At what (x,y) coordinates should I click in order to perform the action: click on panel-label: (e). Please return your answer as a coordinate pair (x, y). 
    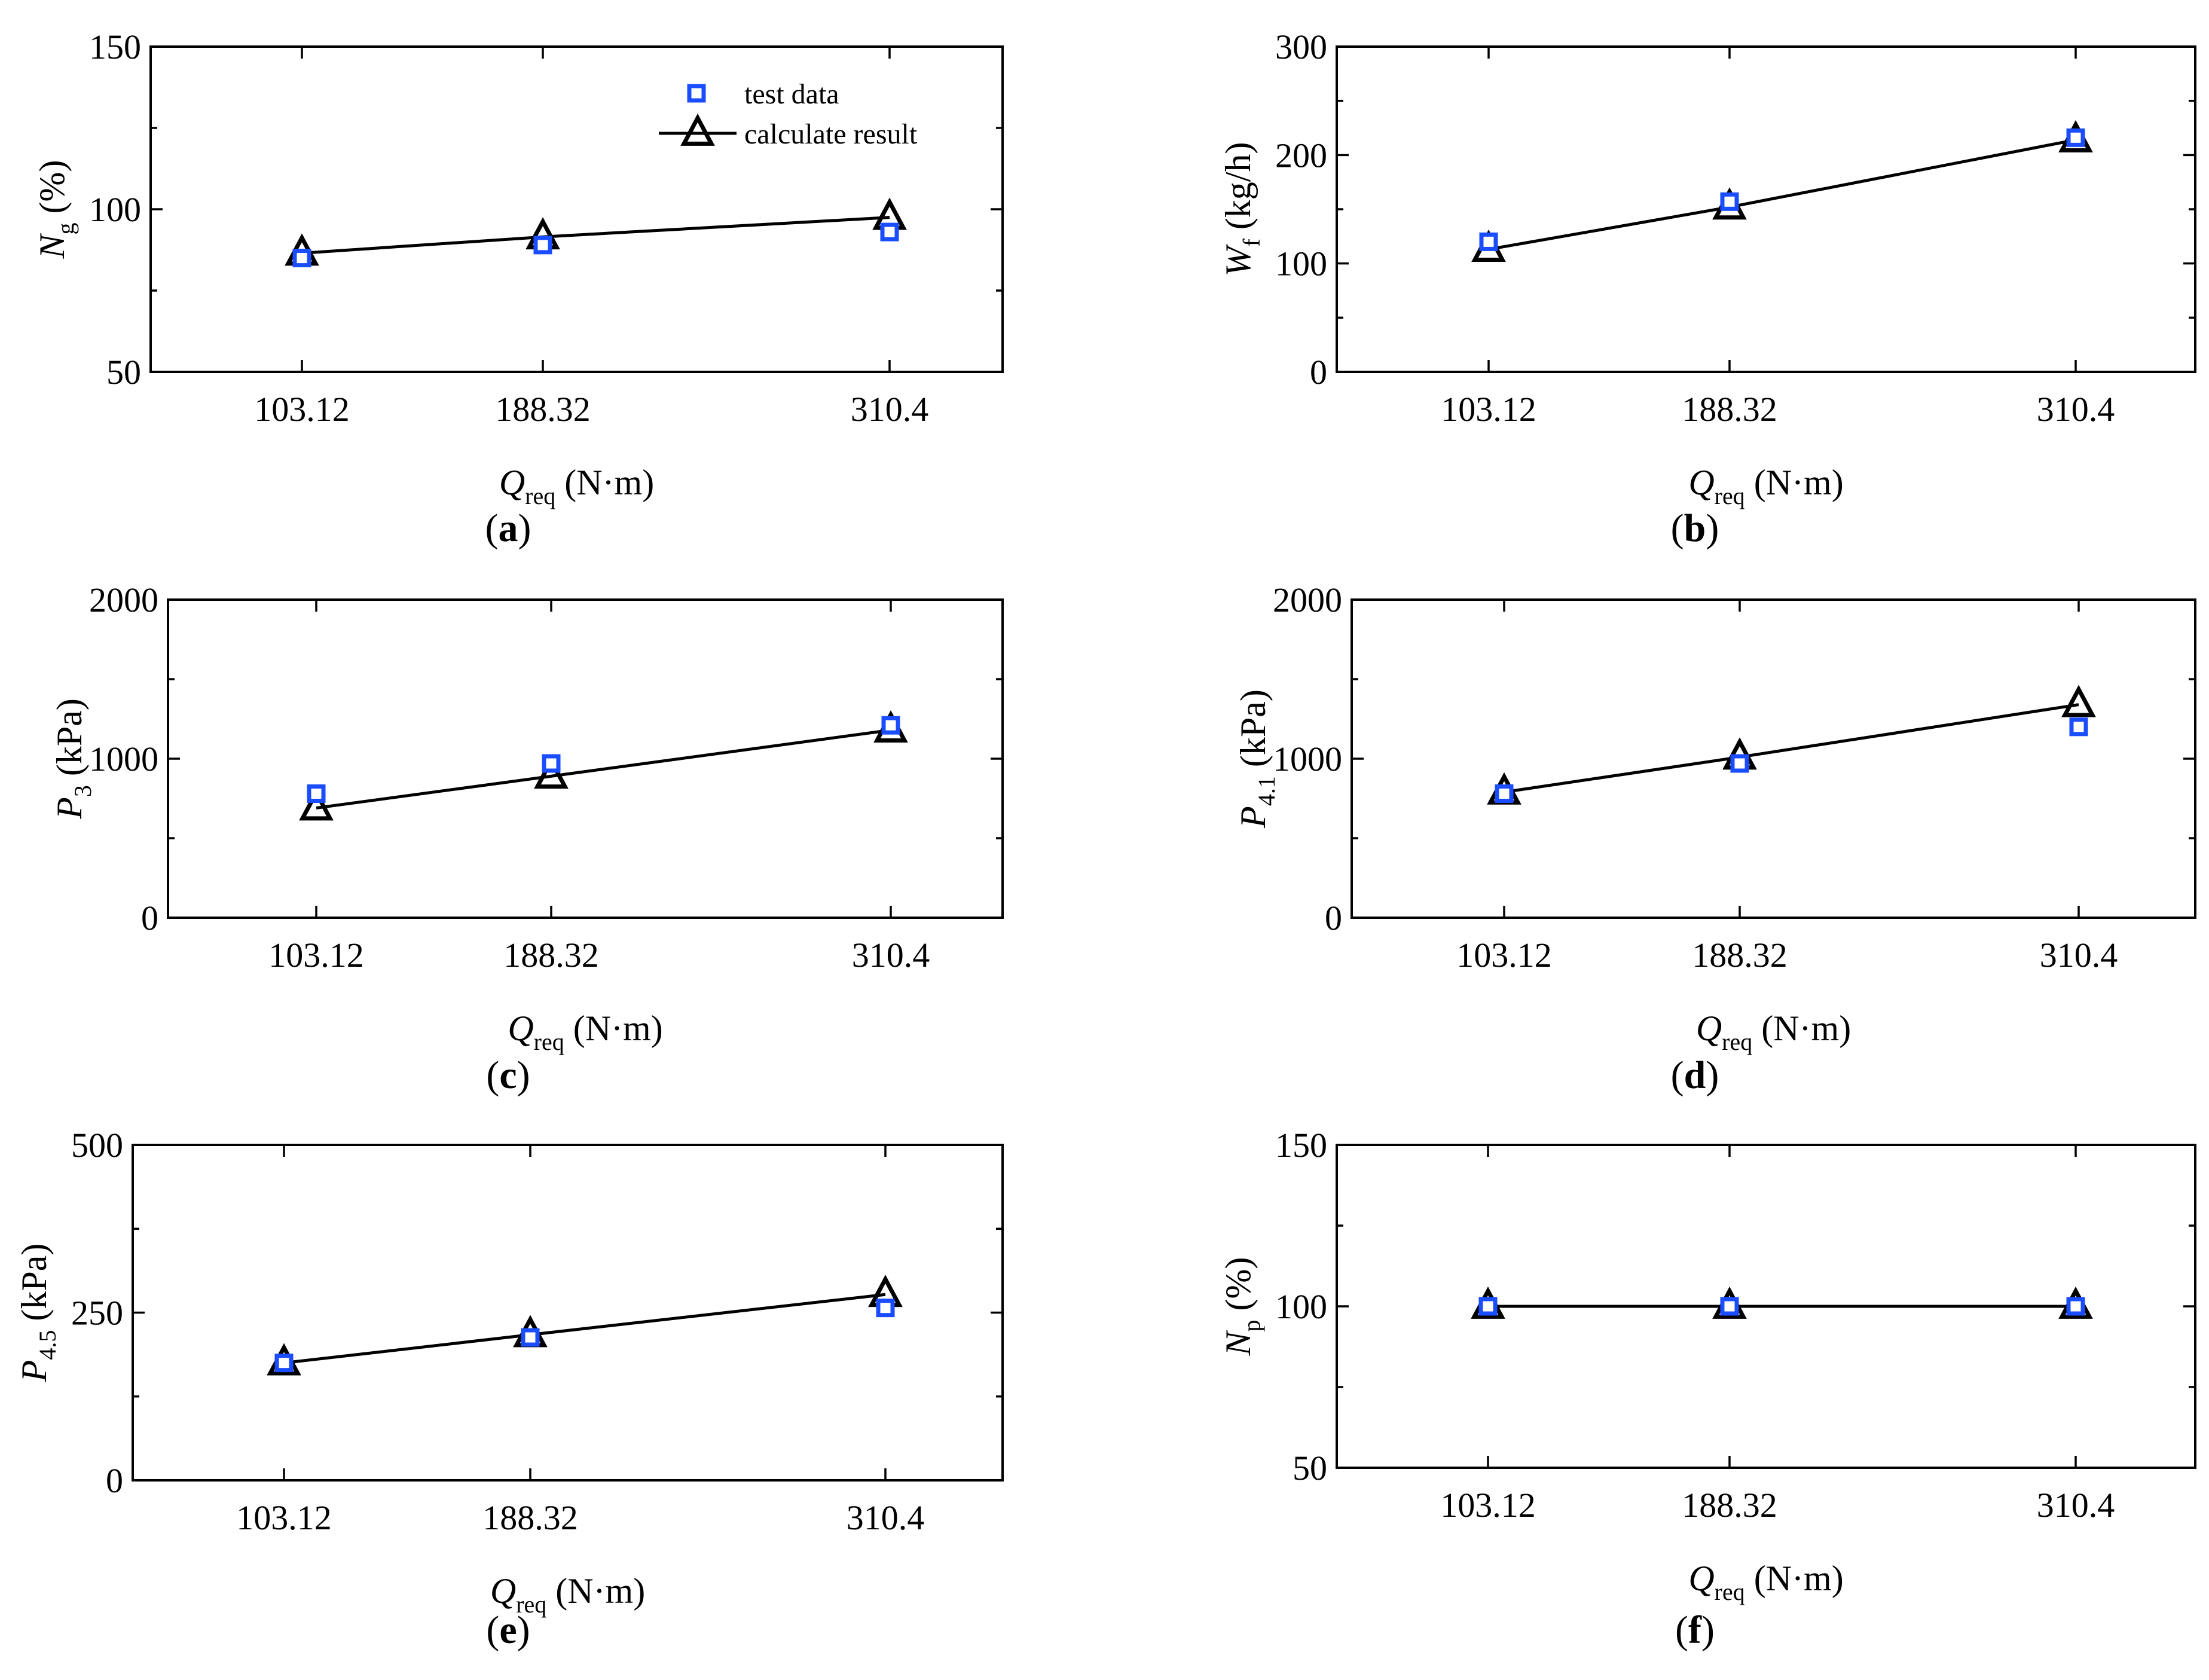
    Looking at the image, I should click on (508, 1630).